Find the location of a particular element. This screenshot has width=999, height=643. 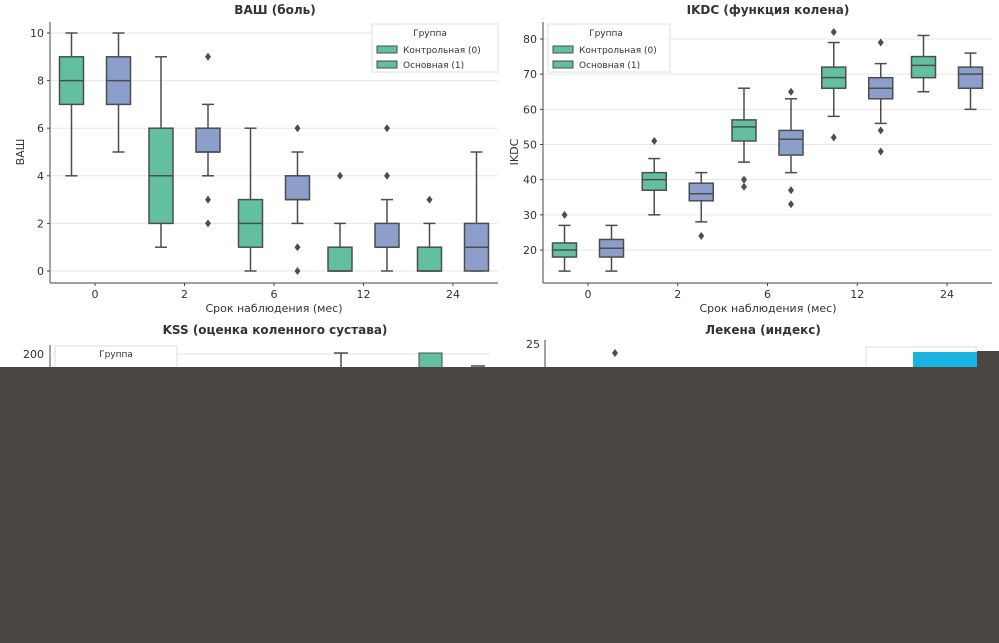

y-axis-label-vas: ВАШ is located at coordinates (20, 152).